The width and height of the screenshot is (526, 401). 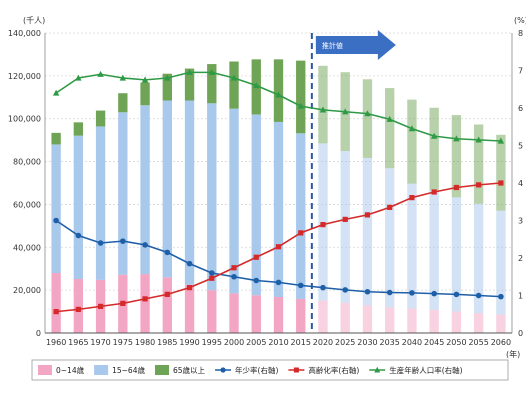 I want to click on right-tick-label: 0, so click(x=520, y=333).